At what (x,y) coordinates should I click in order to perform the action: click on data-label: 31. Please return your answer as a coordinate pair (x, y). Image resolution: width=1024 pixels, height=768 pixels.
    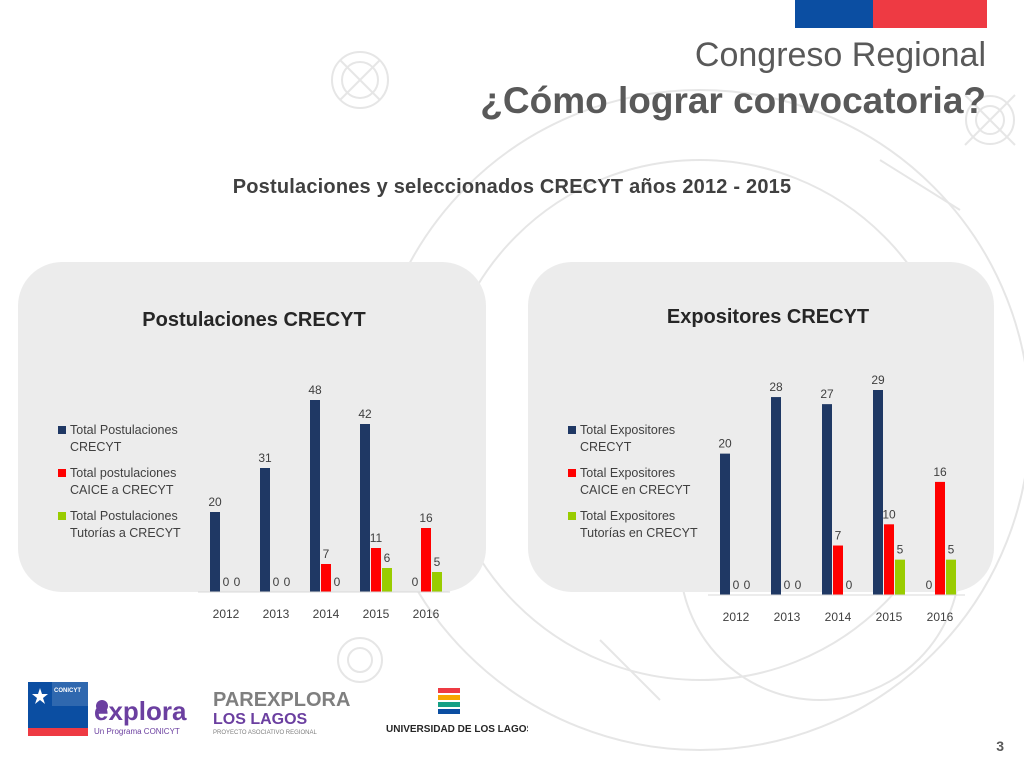
    Looking at the image, I should click on (265, 458).